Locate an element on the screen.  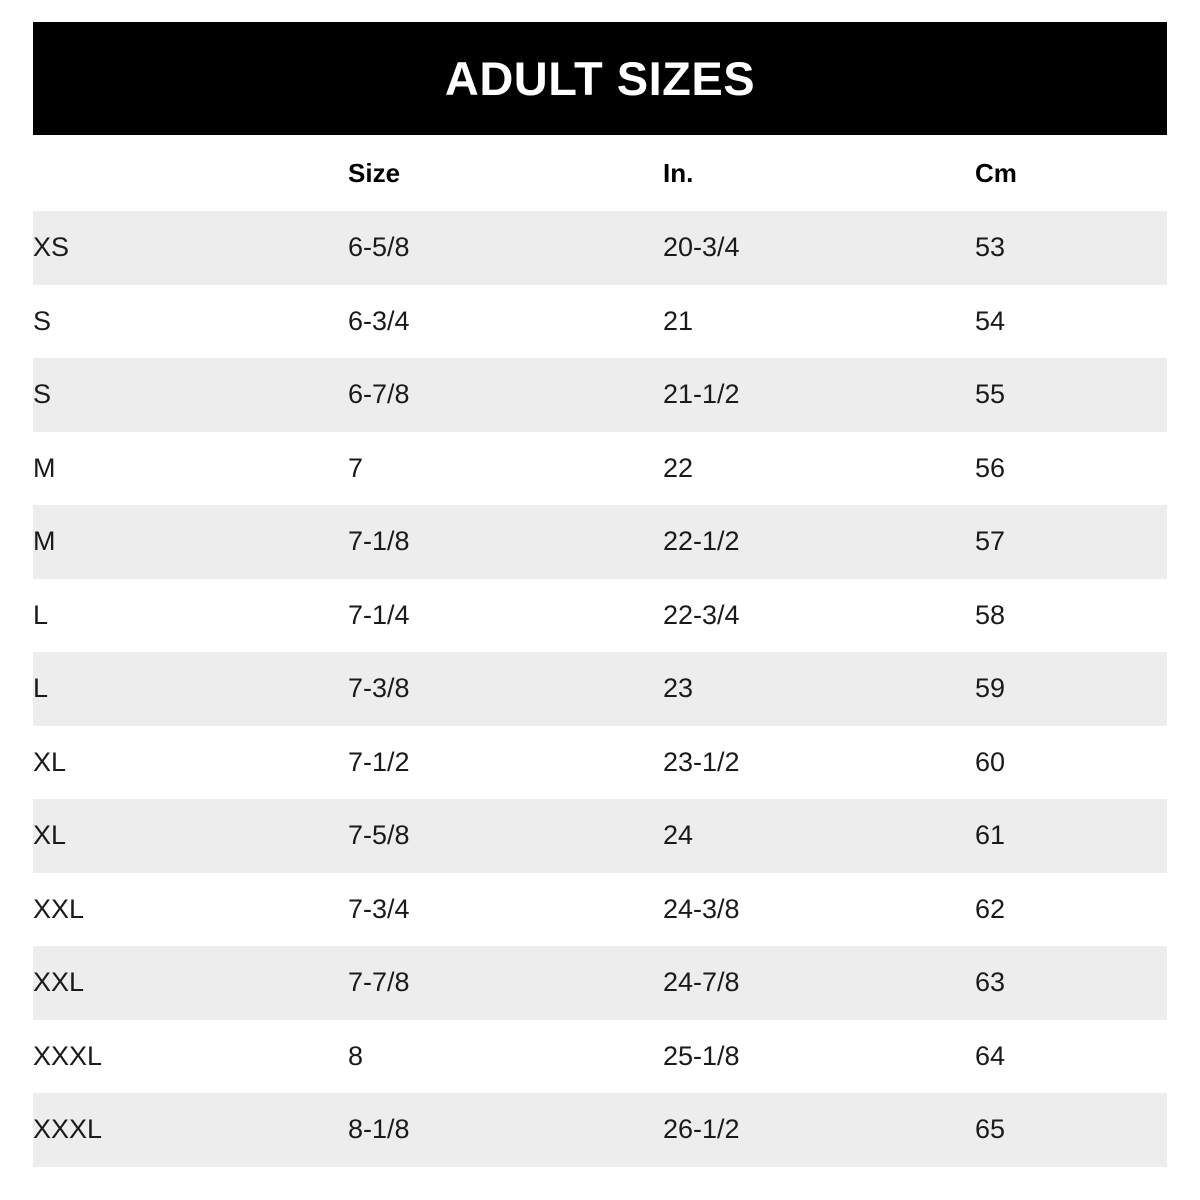
cell-in: 23-1/2 is located at coordinates (701, 761).